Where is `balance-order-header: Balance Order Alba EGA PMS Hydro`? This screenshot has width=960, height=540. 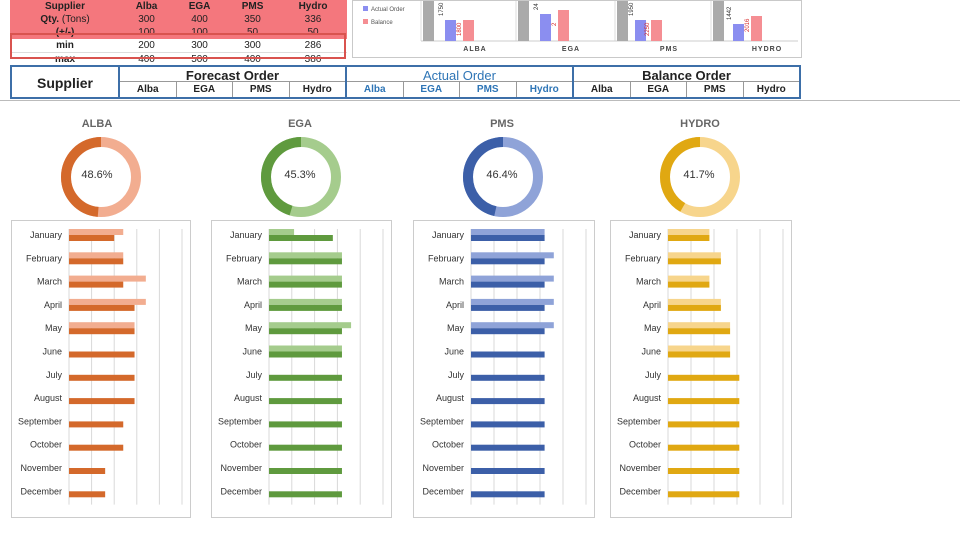
balance-order-header: Balance Order Alba EGA PMS Hydro is located at coordinates (686, 82).